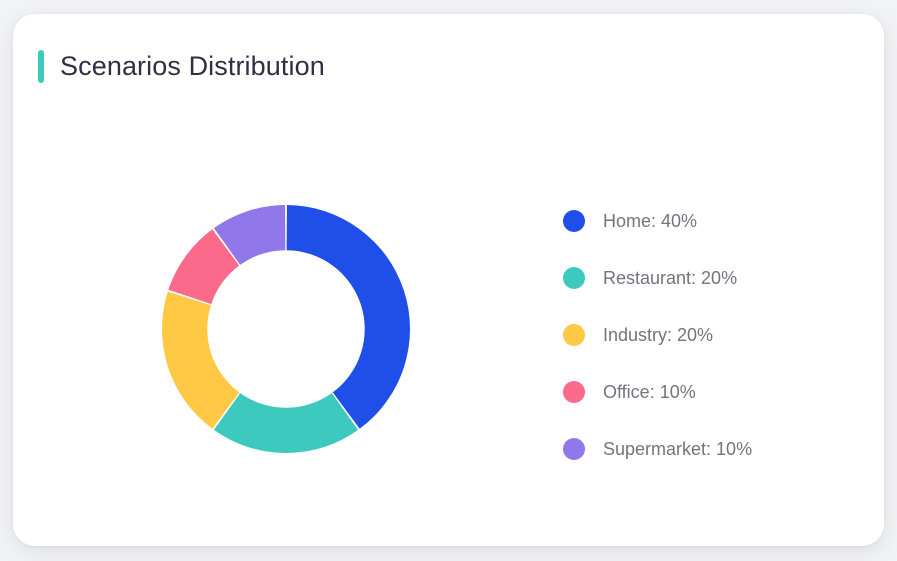  What do you see at coordinates (649, 391) in the screenshot?
I see `legend-item-label: Office: 10%` at bounding box center [649, 391].